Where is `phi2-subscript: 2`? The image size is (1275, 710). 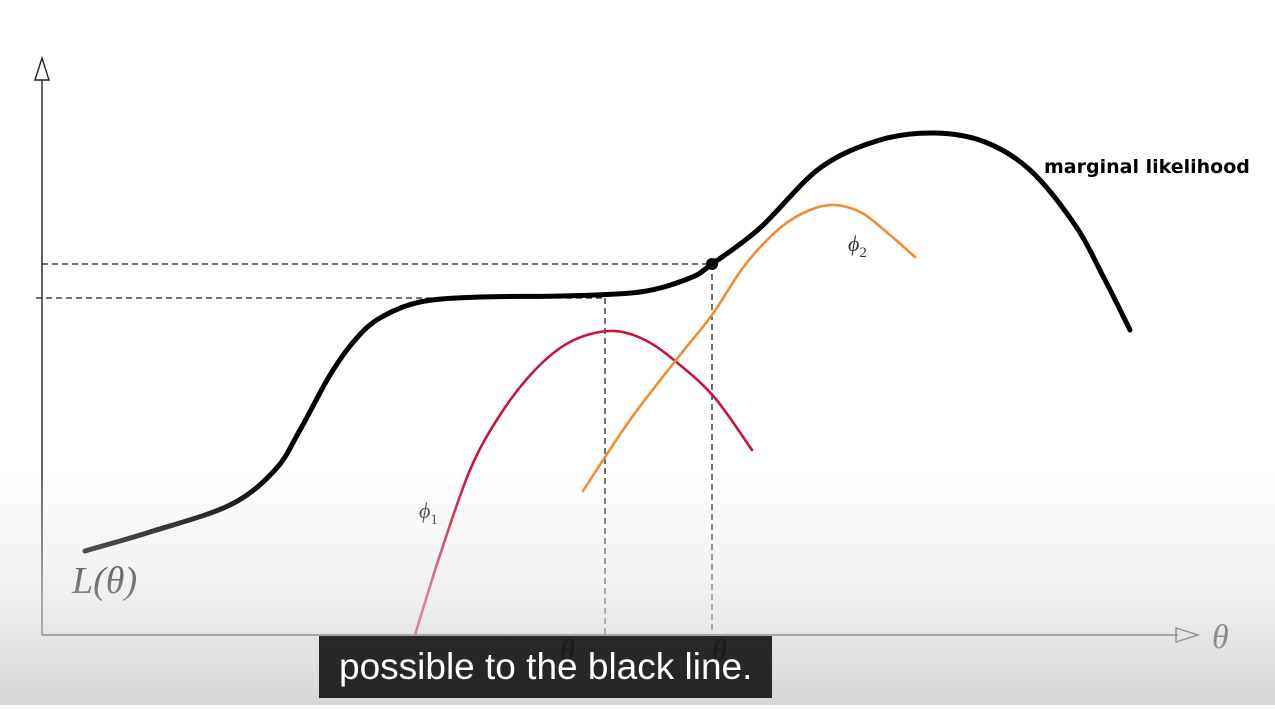
phi2-subscript: 2 is located at coordinates (863, 253).